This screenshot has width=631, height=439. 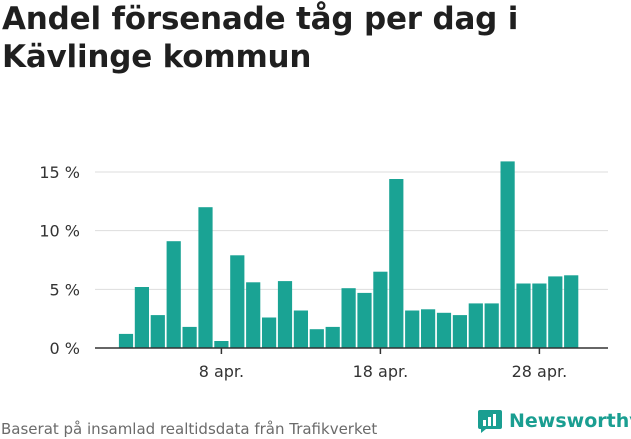 I want to click on y-tick-label: 15 %, so click(x=59, y=172).